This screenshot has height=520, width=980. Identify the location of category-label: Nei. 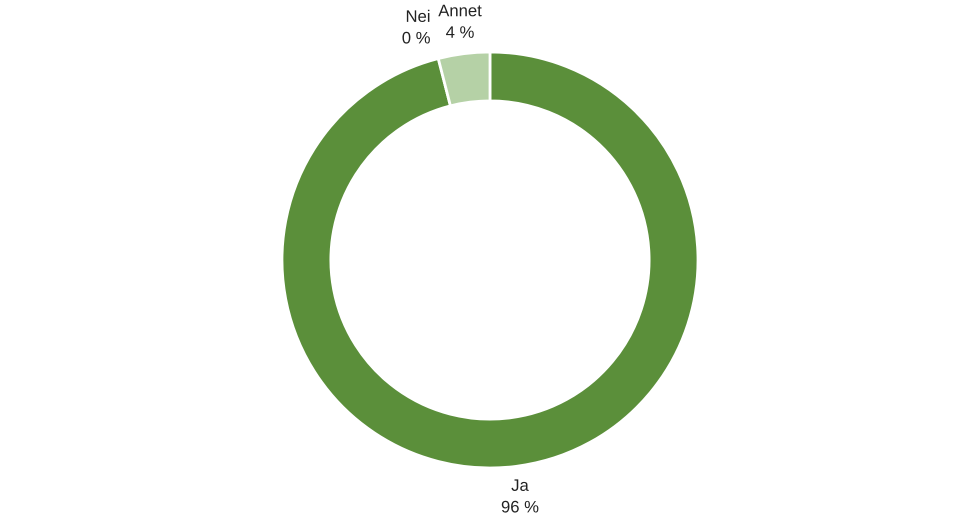
(418, 16).